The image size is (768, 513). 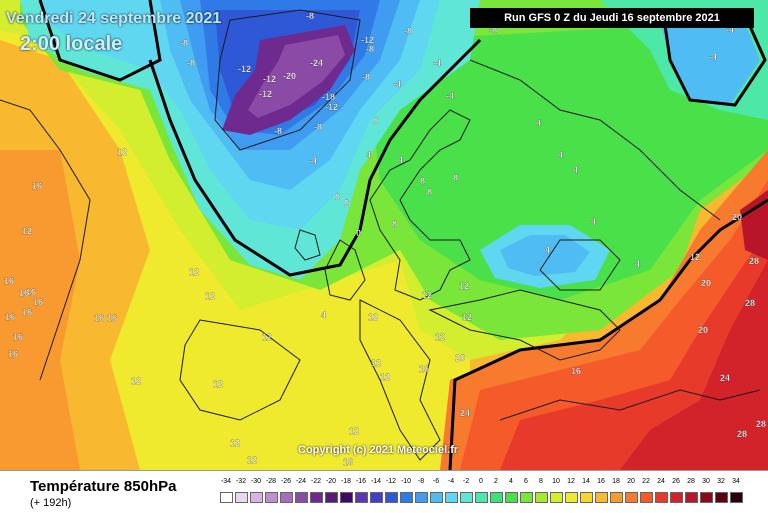 What do you see at coordinates (465, 413) in the screenshot?
I see `contour-label: 24` at bounding box center [465, 413].